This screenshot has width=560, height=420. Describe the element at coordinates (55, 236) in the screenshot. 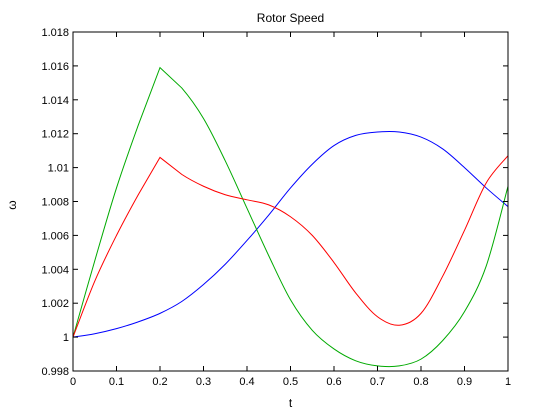

I see `y-tick-label: 1.006` at that location.